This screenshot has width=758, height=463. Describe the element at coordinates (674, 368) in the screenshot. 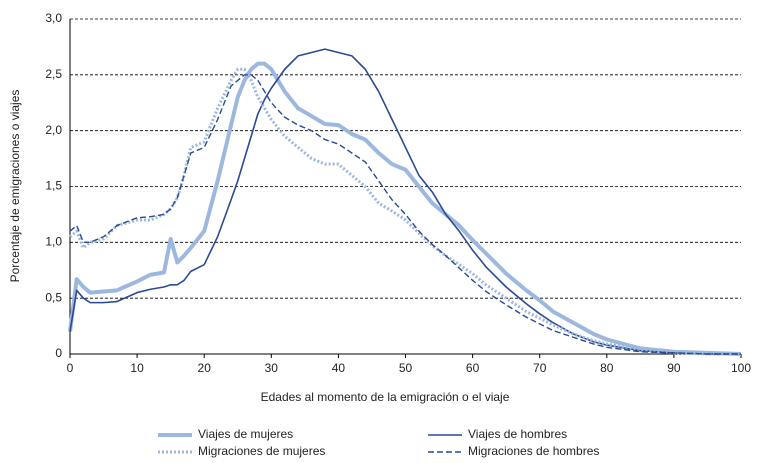

I see `x-tick-label: 90` at that location.